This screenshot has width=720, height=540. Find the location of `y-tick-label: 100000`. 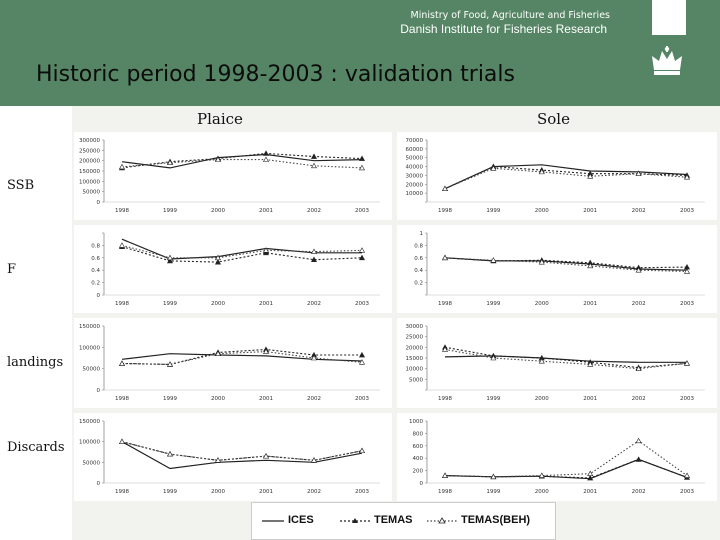

y-tick-label: 100000 is located at coordinates (89, 348).